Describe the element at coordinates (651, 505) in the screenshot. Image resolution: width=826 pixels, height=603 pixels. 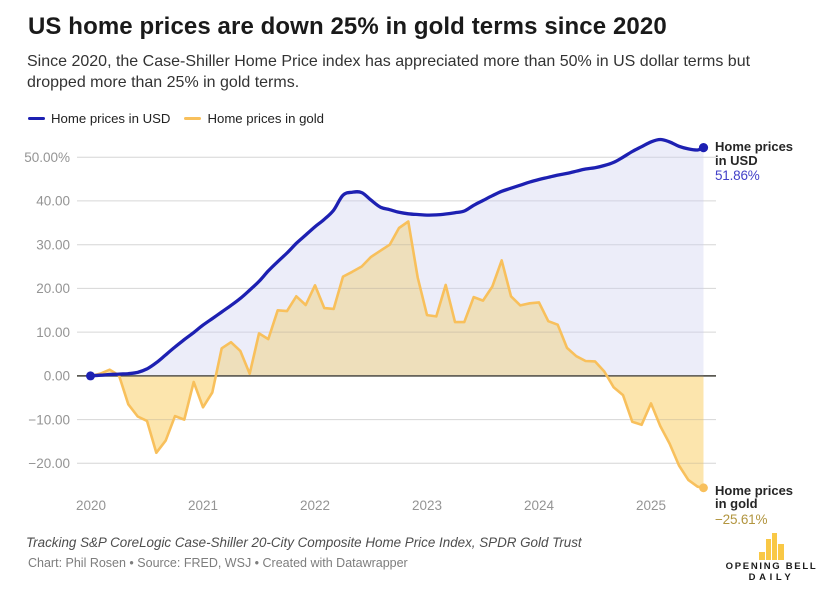
I see `svg-text: 2025` at that location.